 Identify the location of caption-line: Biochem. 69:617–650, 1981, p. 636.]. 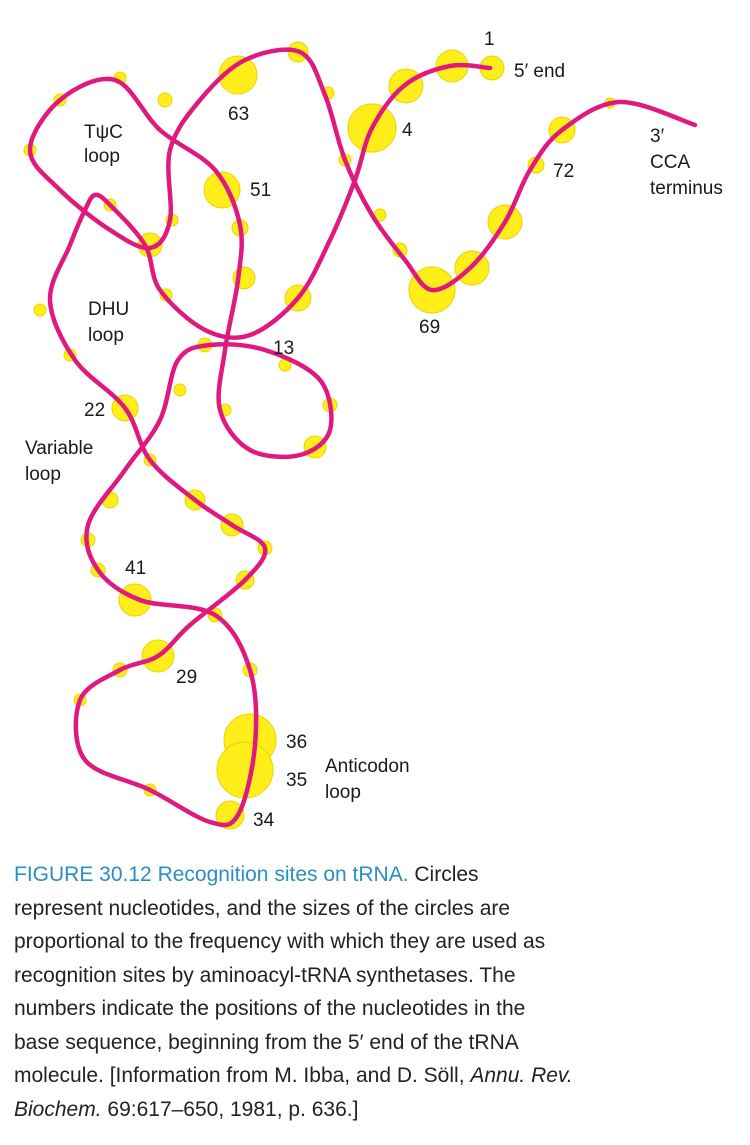
(379, 1110).